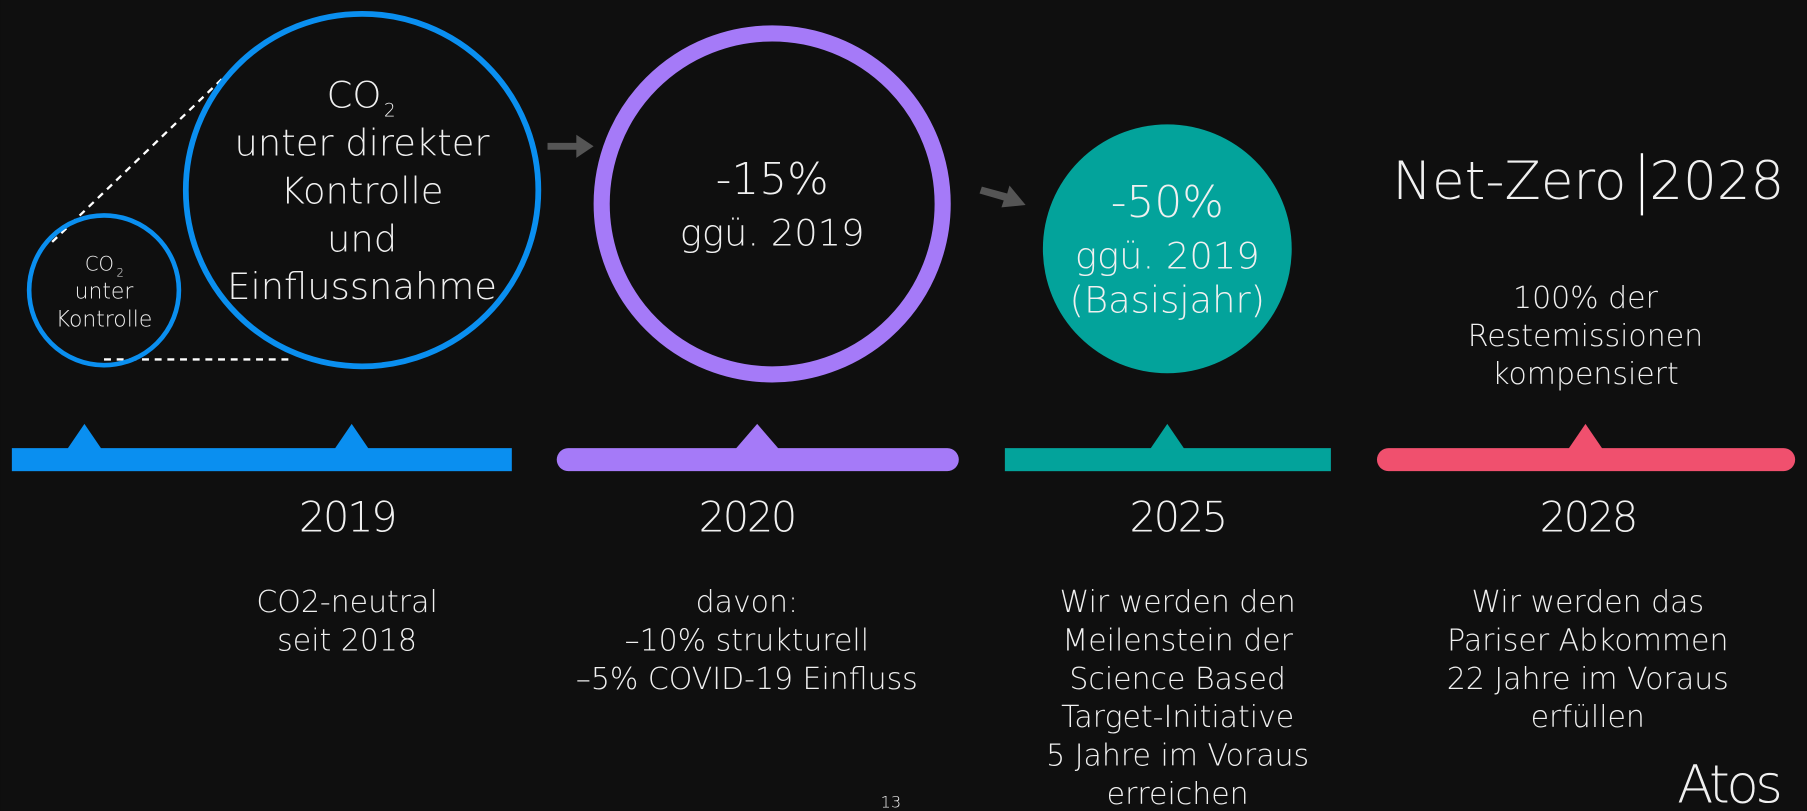  What do you see at coordinates (1588, 679) in the screenshot?
I see `year-description: 22 Jahre im Voraus` at bounding box center [1588, 679].